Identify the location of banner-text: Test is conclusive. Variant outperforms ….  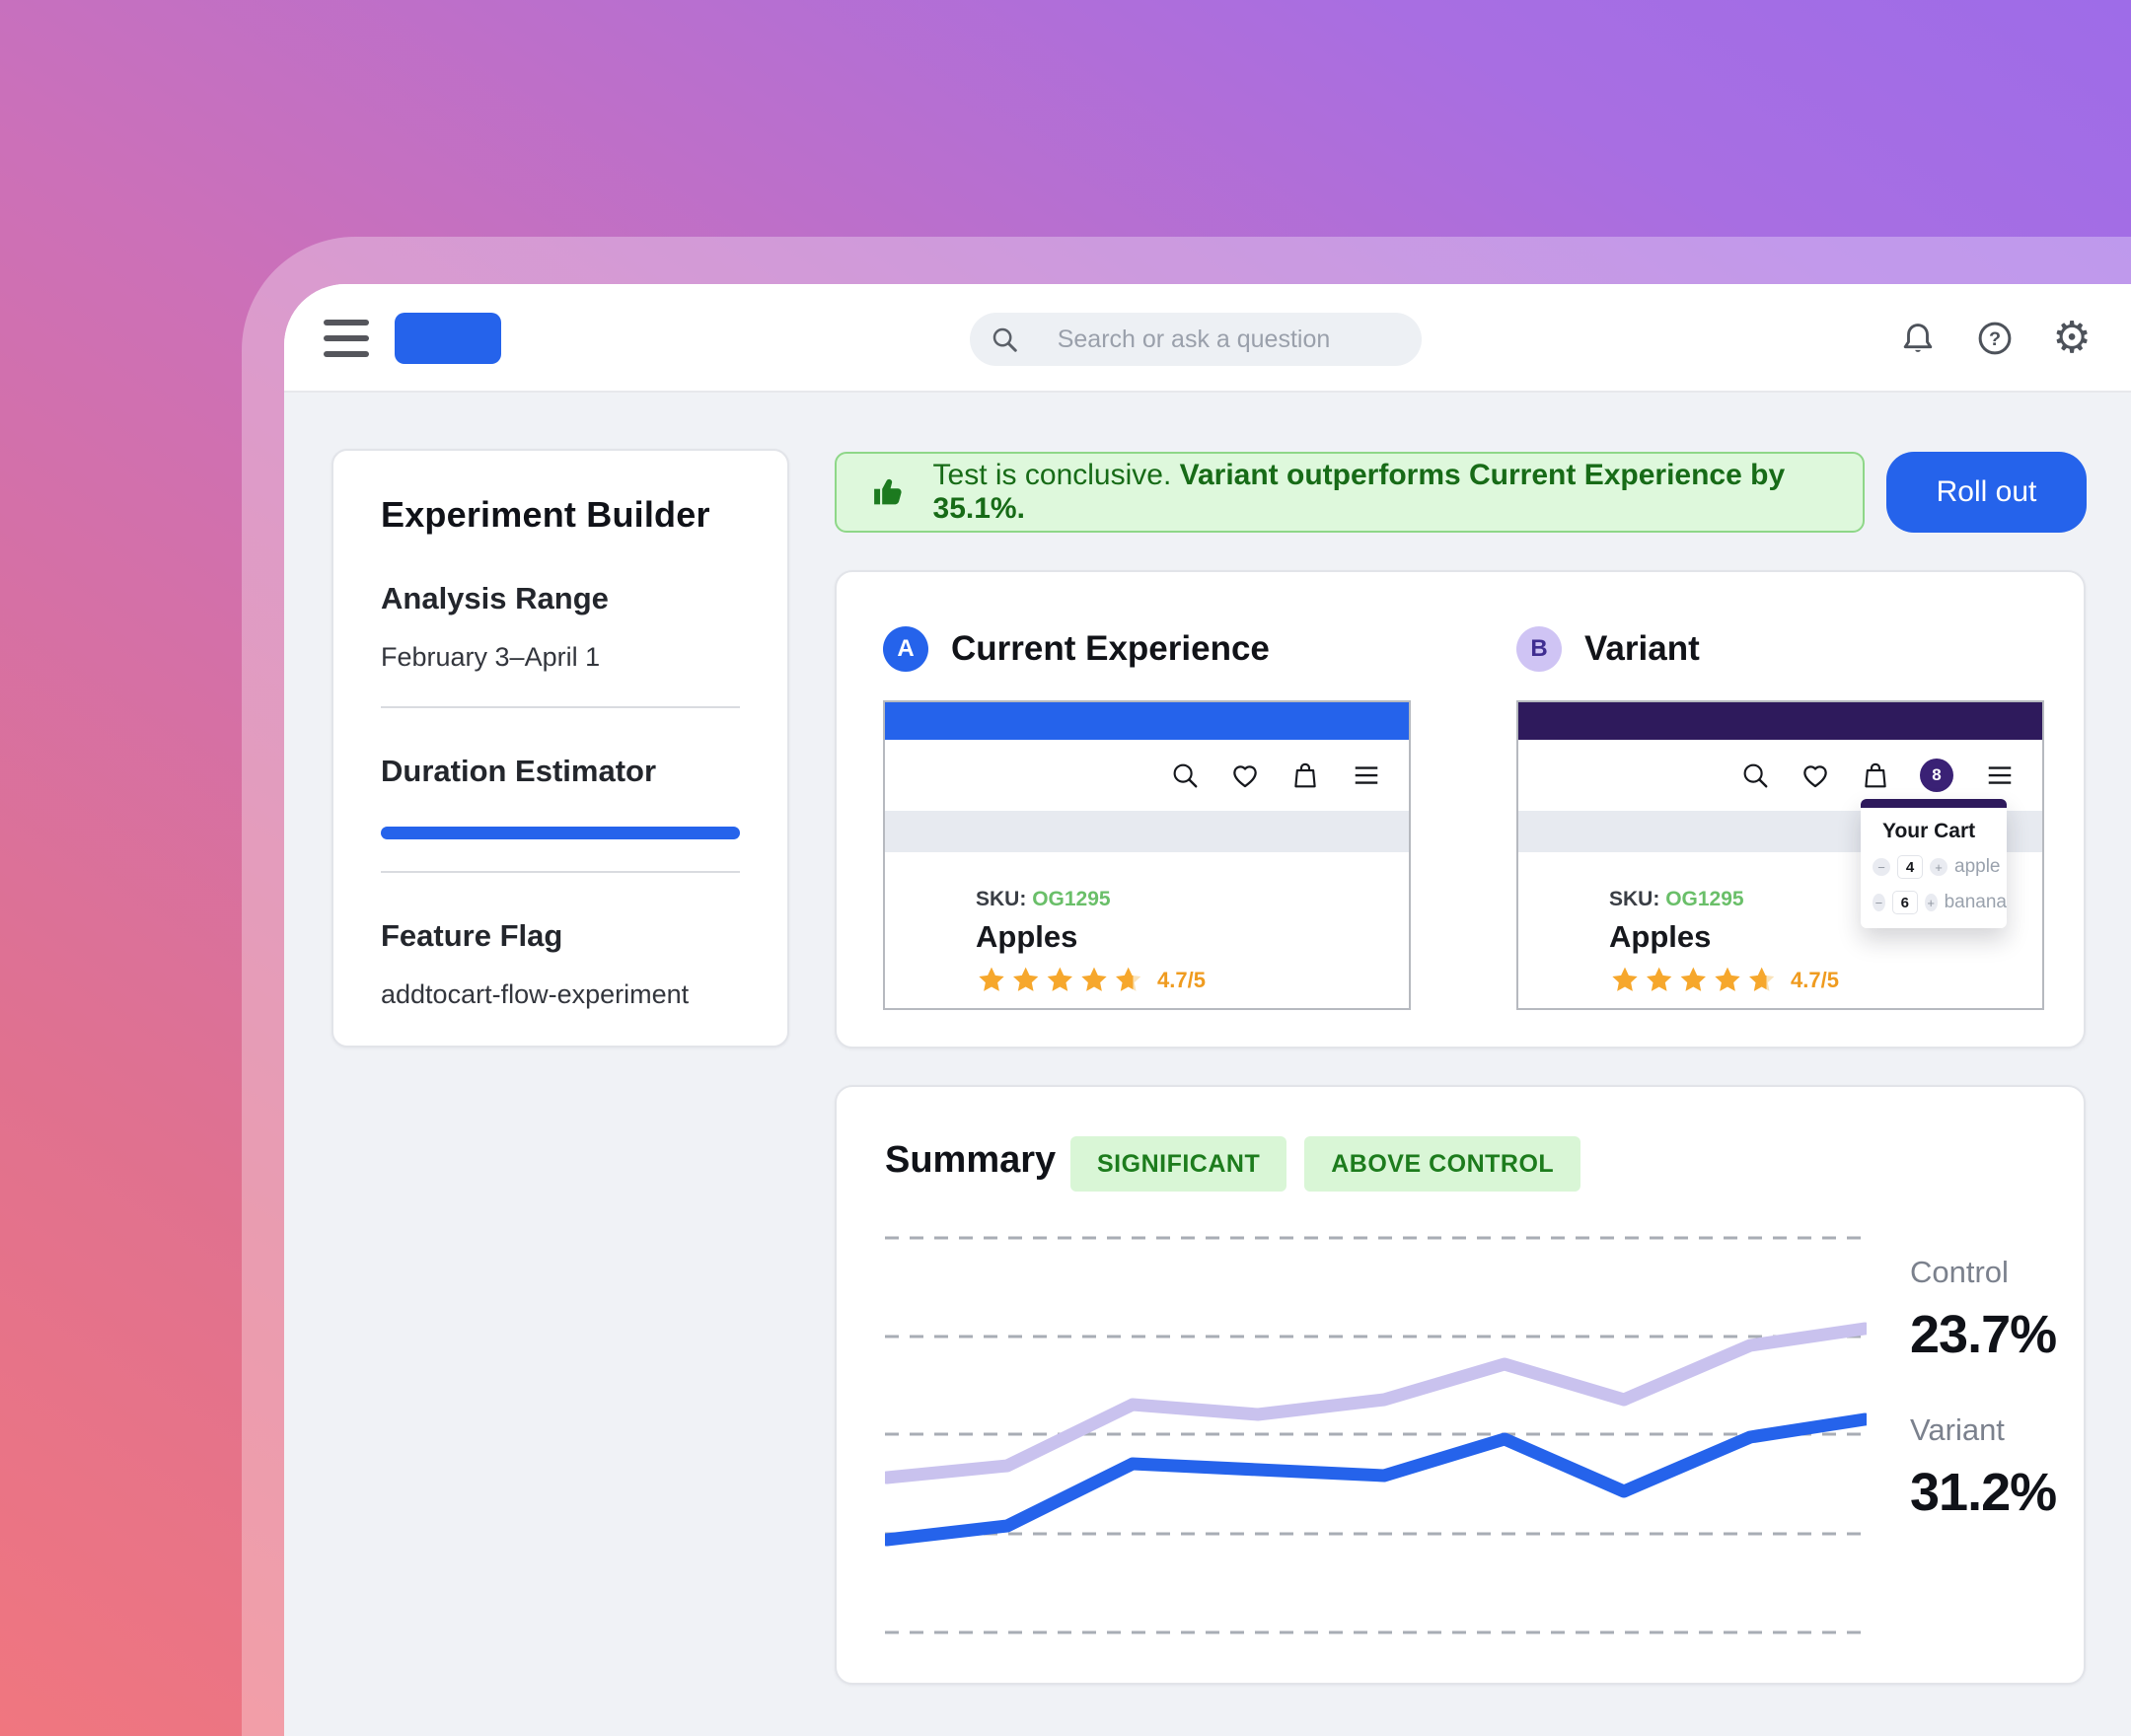
(1359, 492).